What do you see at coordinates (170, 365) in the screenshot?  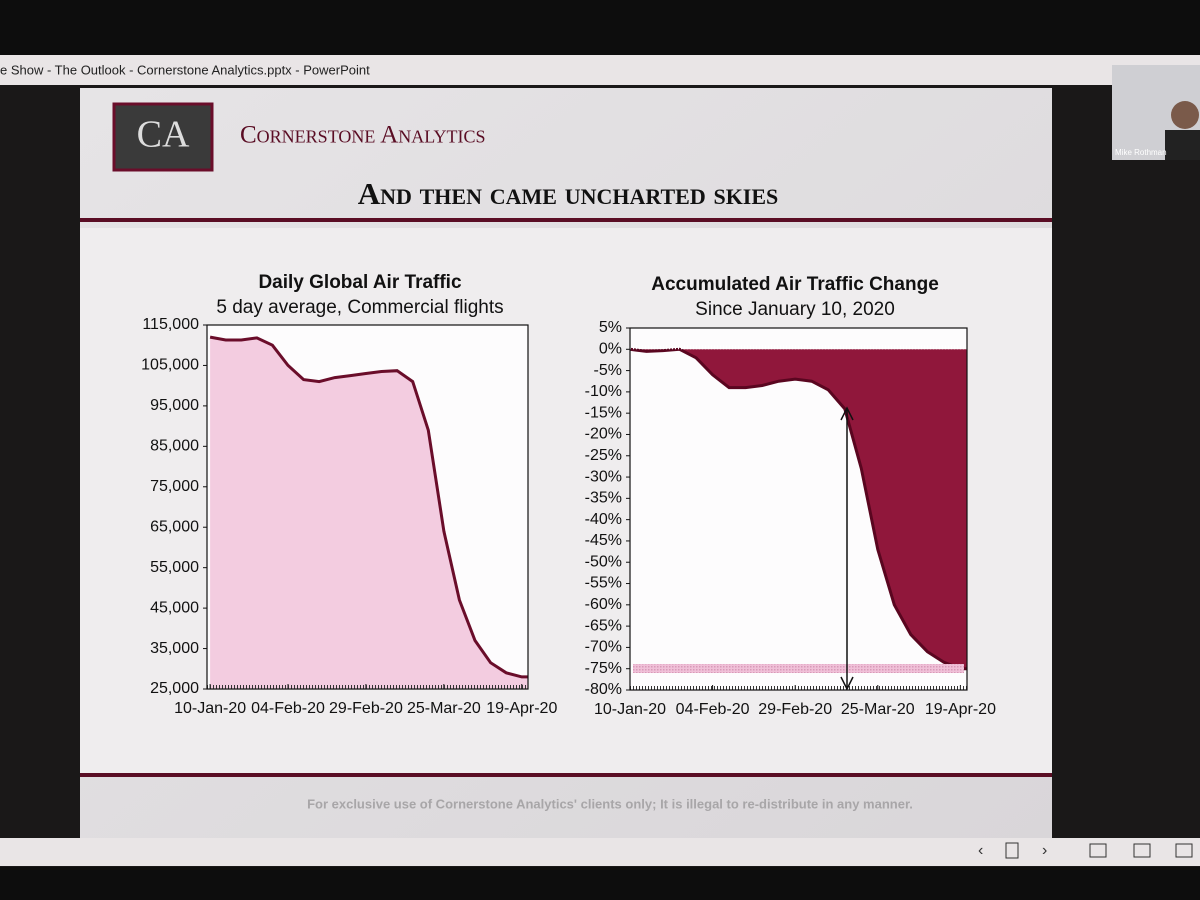 I see `y-tick-label: 105,000` at bounding box center [170, 365].